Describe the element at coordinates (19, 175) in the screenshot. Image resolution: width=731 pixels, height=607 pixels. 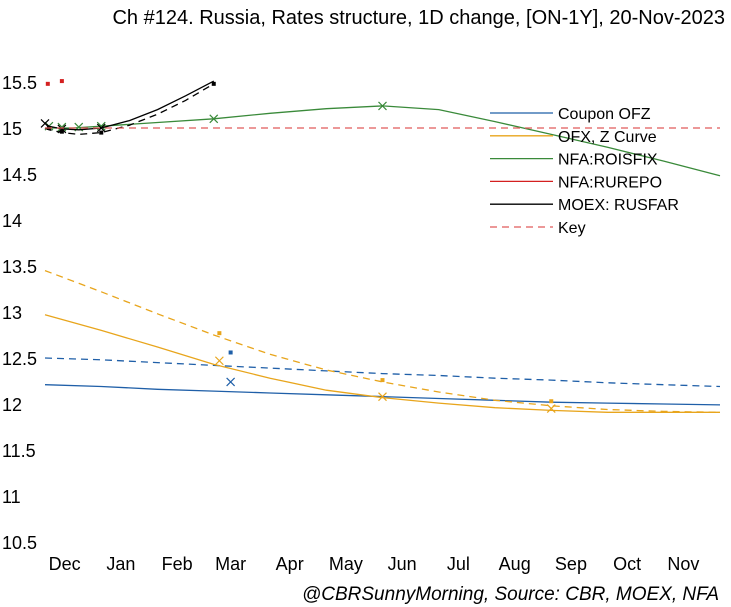
I see `y-tick-label: 14.5` at that location.